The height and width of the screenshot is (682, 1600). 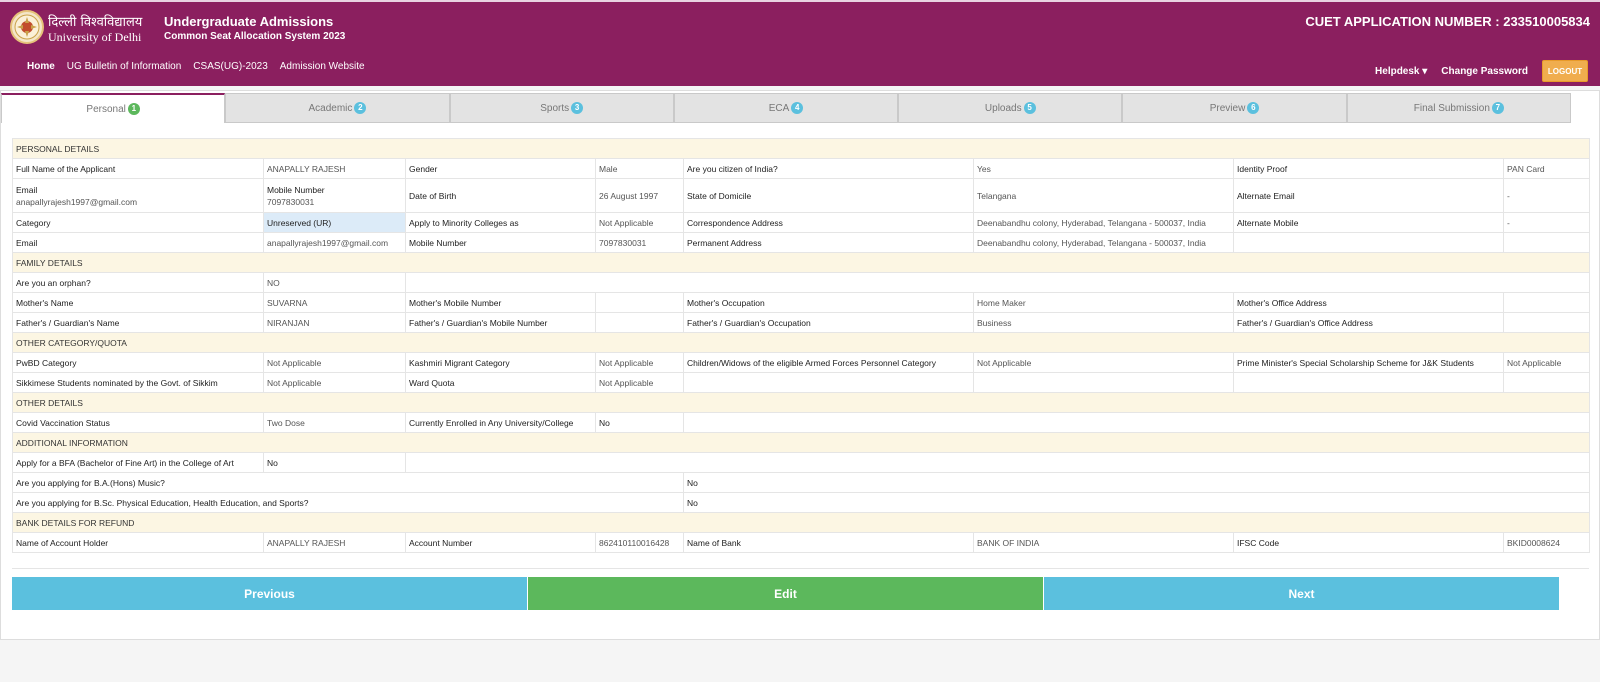 I want to click on section-header: BANK DETAILS FOR REFUND, so click(x=801, y=522).